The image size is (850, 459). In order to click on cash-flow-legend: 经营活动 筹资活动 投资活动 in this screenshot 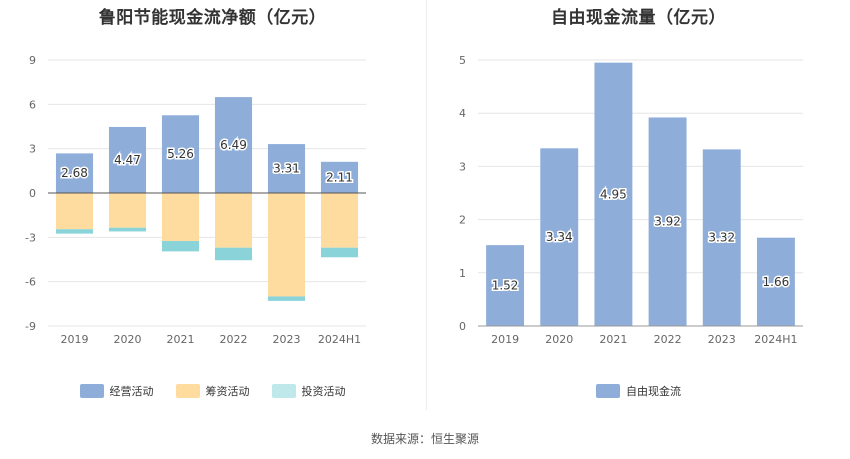, I will do `click(212, 391)`.